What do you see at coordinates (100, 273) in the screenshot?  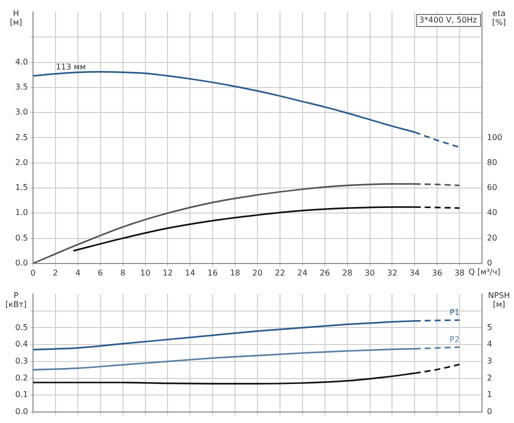 I see `x-tick-label: 6` at bounding box center [100, 273].